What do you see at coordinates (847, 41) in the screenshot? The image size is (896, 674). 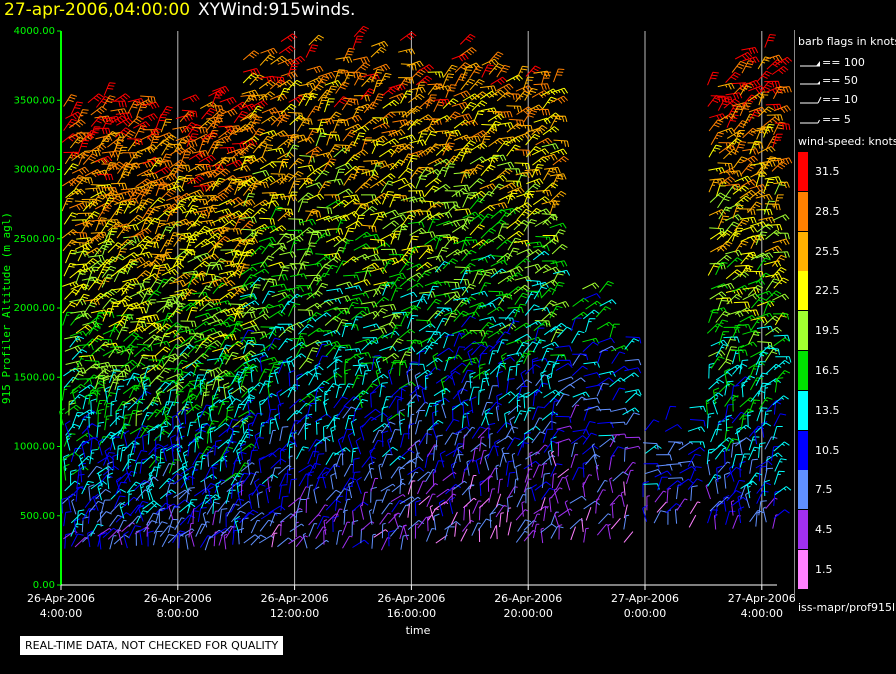 I see `flags-legend-title: barb flags in knots` at bounding box center [847, 41].